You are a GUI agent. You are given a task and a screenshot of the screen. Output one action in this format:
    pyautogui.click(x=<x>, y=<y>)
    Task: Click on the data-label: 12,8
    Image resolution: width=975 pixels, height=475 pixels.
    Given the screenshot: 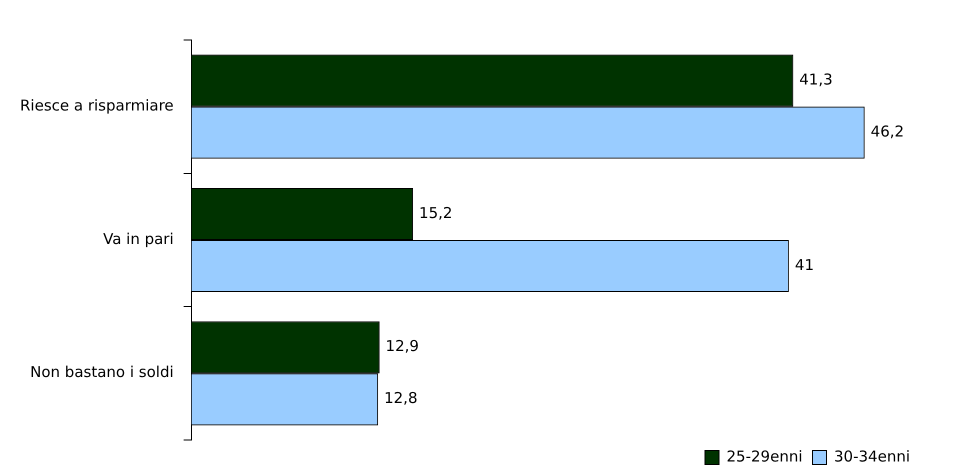 What is the action you would take?
    pyautogui.click(x=401, y=398)
    